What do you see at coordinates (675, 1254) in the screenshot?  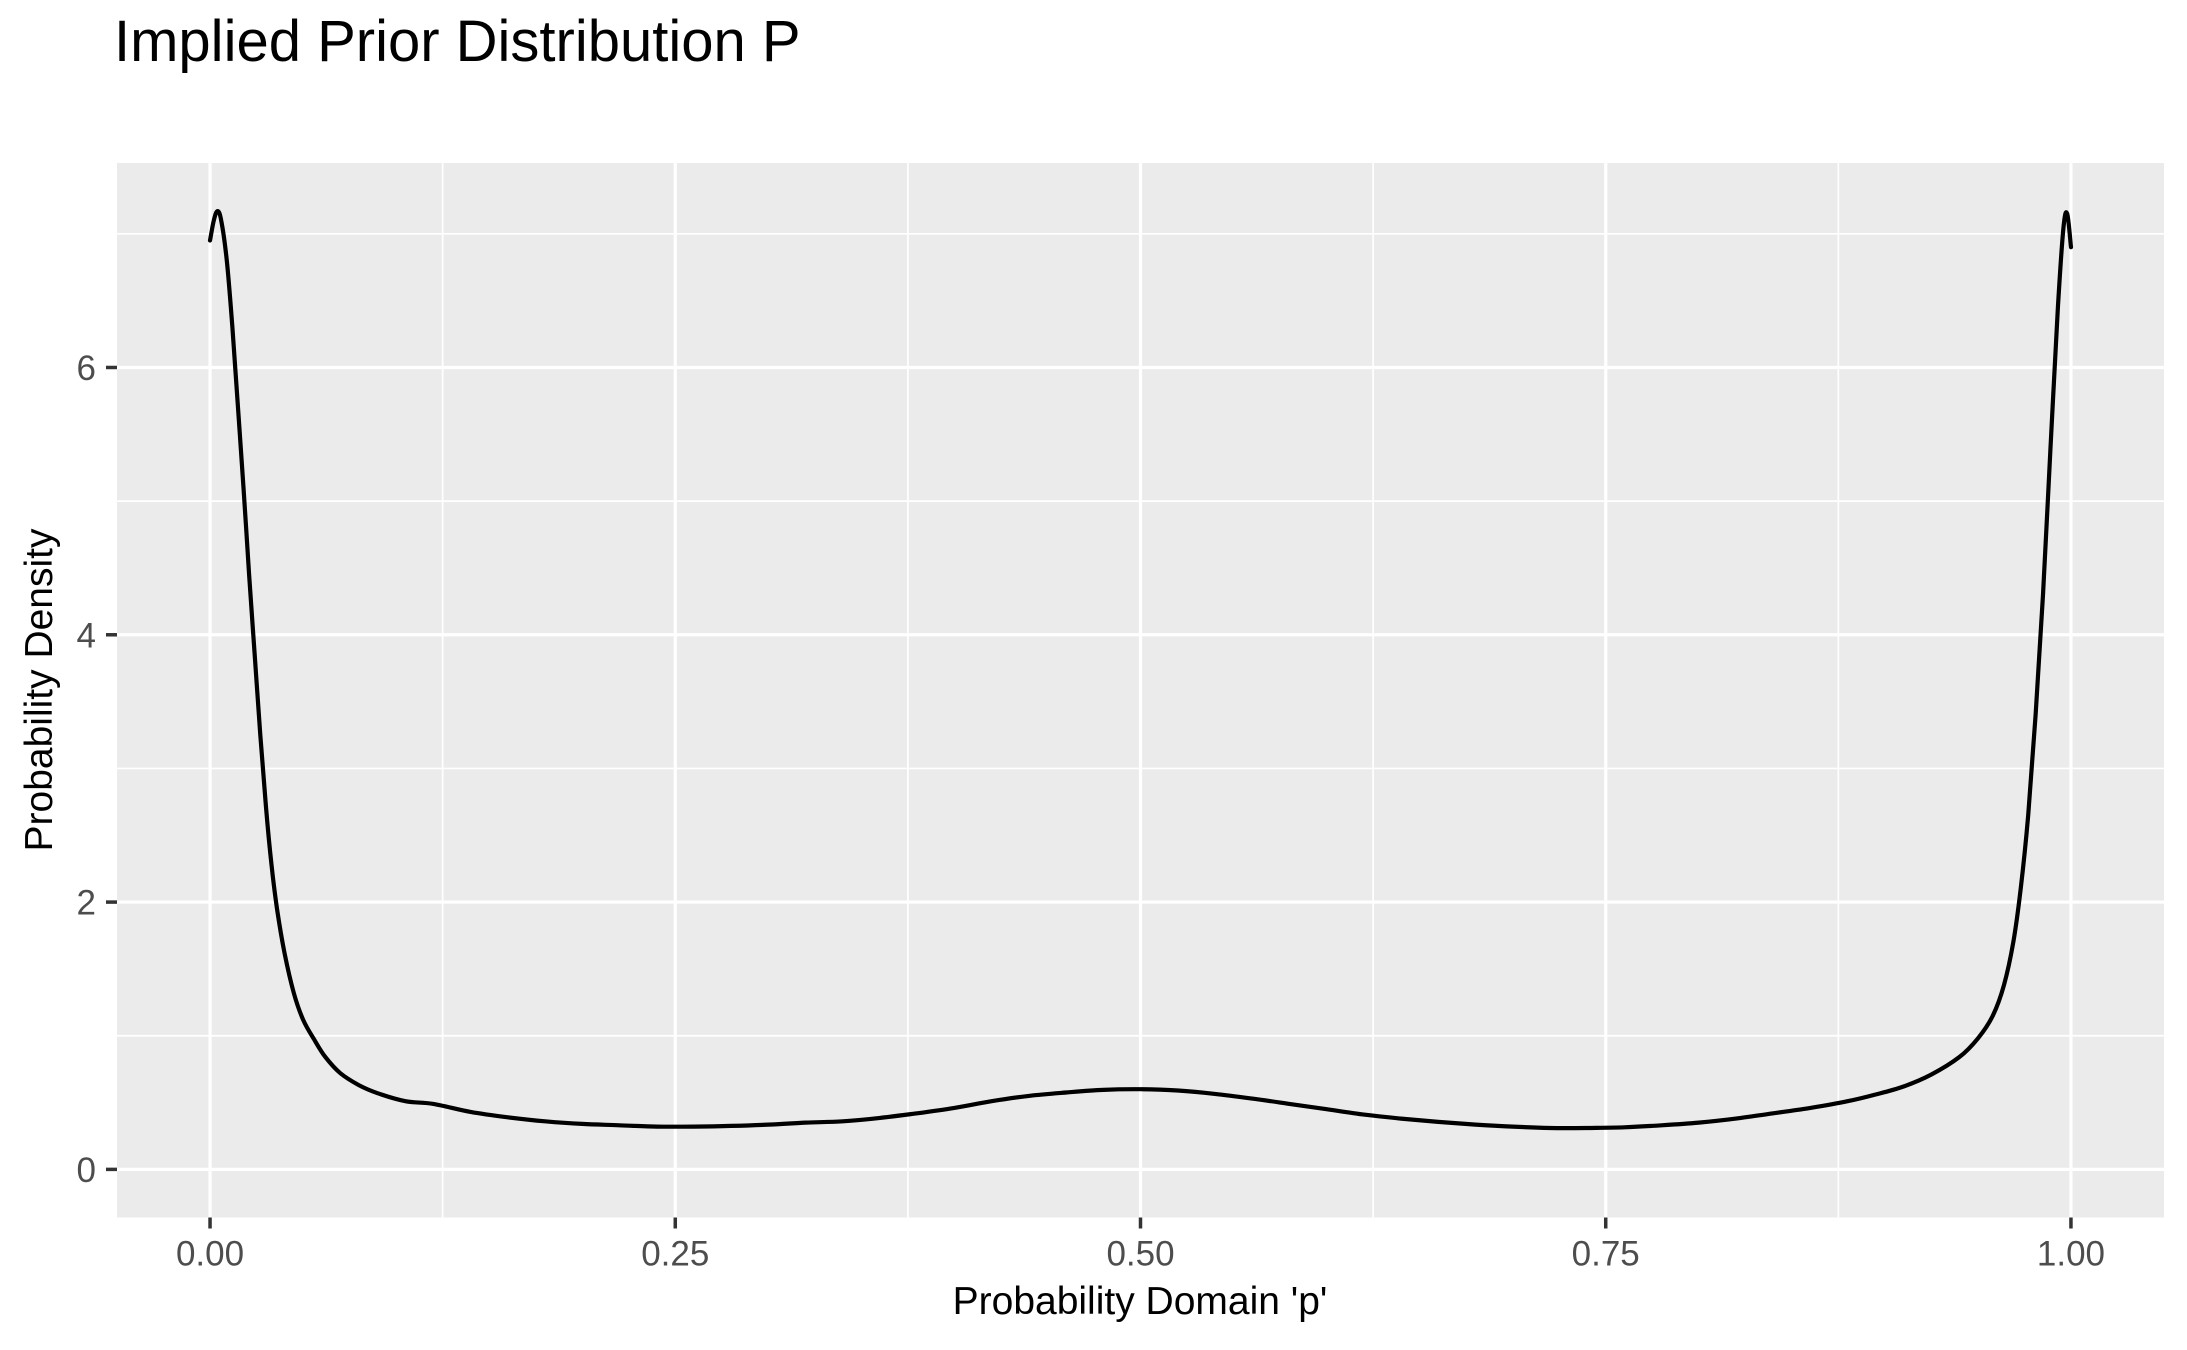 I see `x-tick-label-1: 0.25` at bounding box center [675, 1254].